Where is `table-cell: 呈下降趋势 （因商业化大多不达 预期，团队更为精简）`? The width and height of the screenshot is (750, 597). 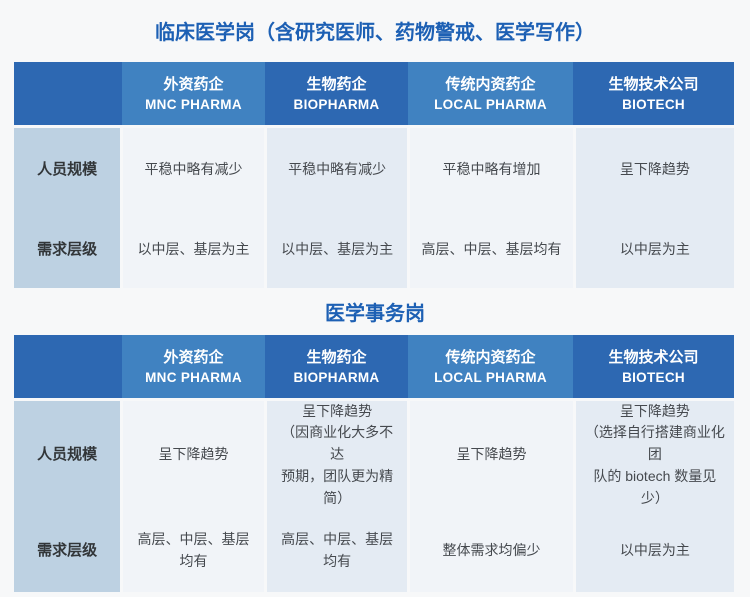 table-cell: 呈下降趋势 （因商业化大多不达 预期，团队更为精简） is located at coordinates (337, 454).